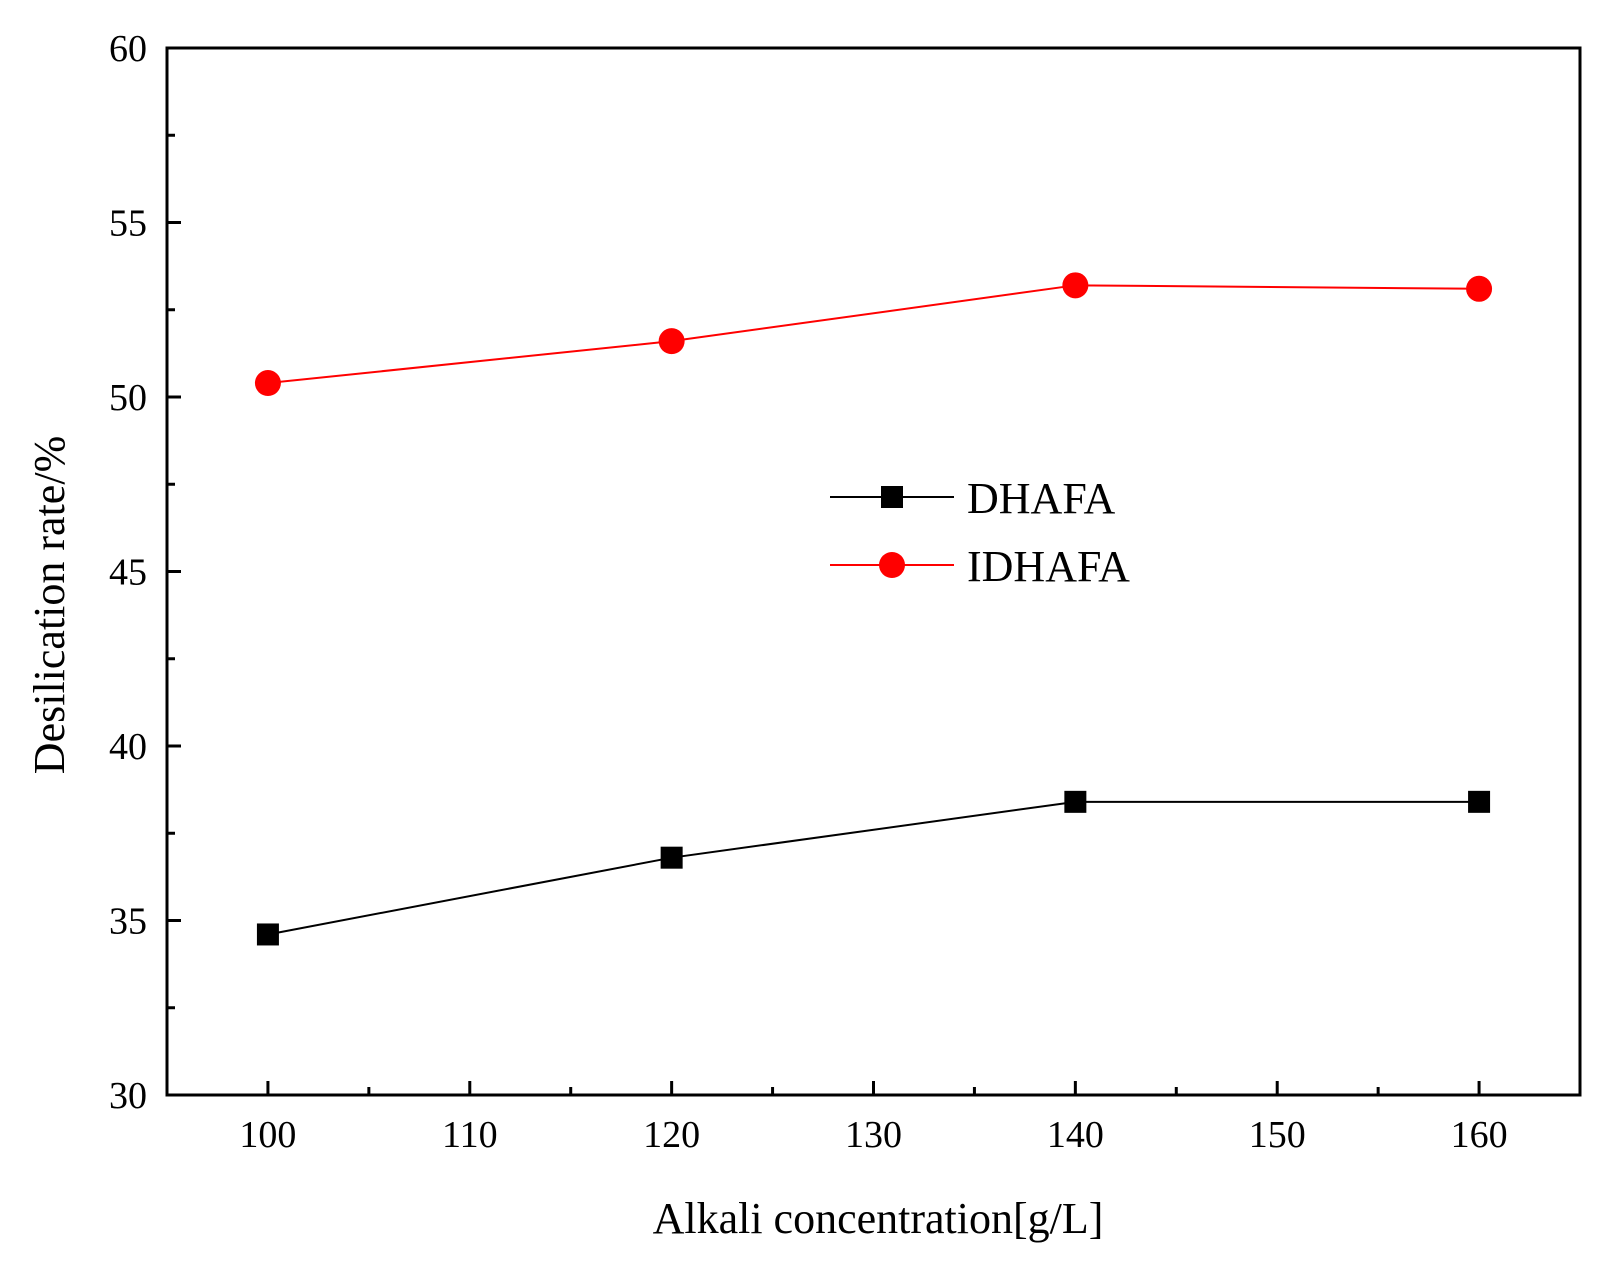 The height and width of the screenshot is (1261, 1606). I want to click on series-line-dhafa, so click(873, 868).